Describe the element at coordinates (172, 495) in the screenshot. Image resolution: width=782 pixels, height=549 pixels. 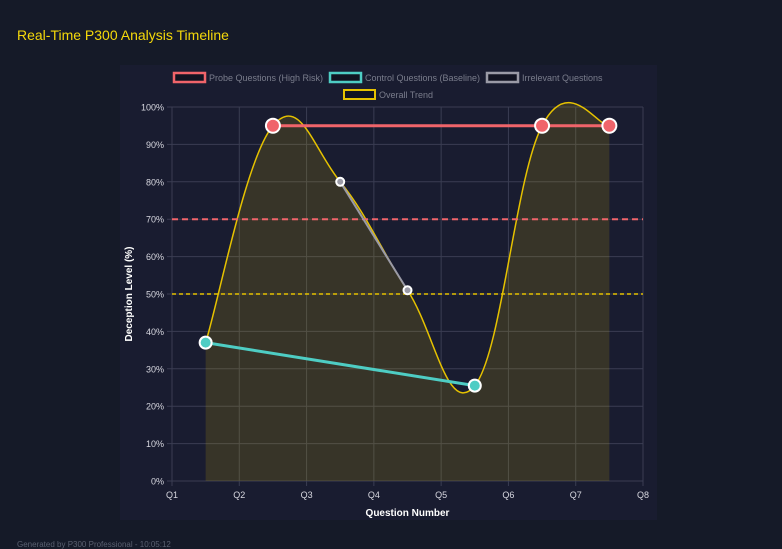
I see `x-tick-label: Q1` at that location.